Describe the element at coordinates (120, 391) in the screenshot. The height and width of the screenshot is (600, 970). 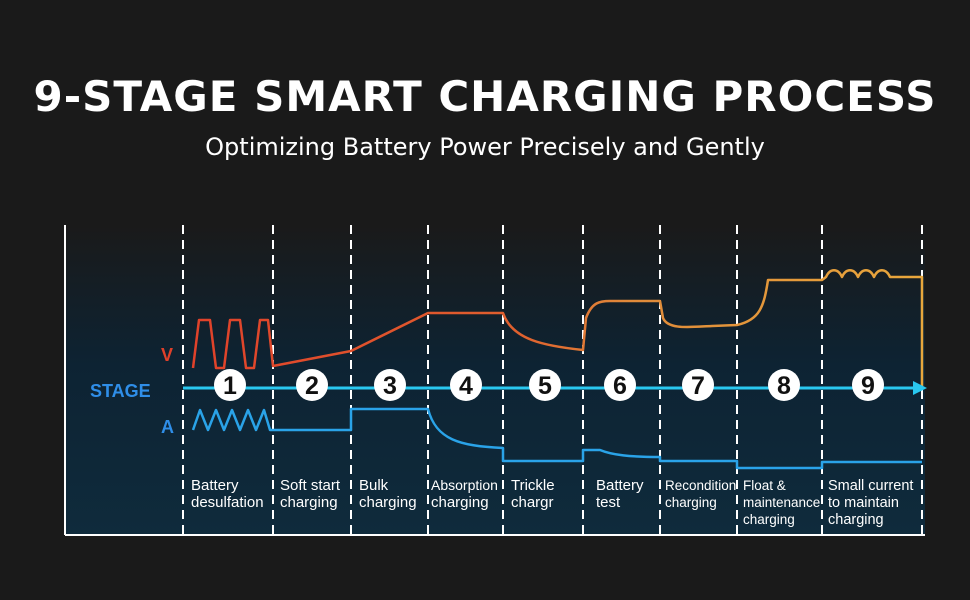
I see `stage-axis-label: STAGE` at that location.